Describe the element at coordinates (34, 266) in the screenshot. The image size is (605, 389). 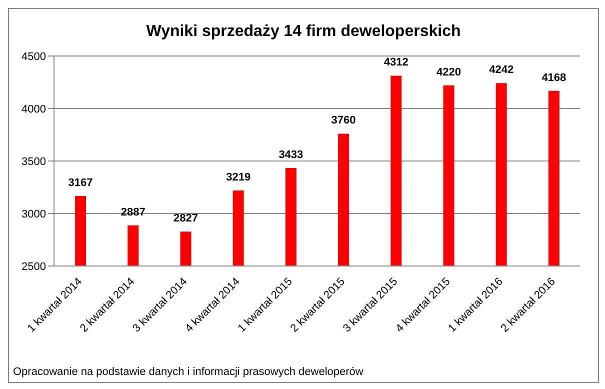
I see `y-tick-label: 2500` at that location.